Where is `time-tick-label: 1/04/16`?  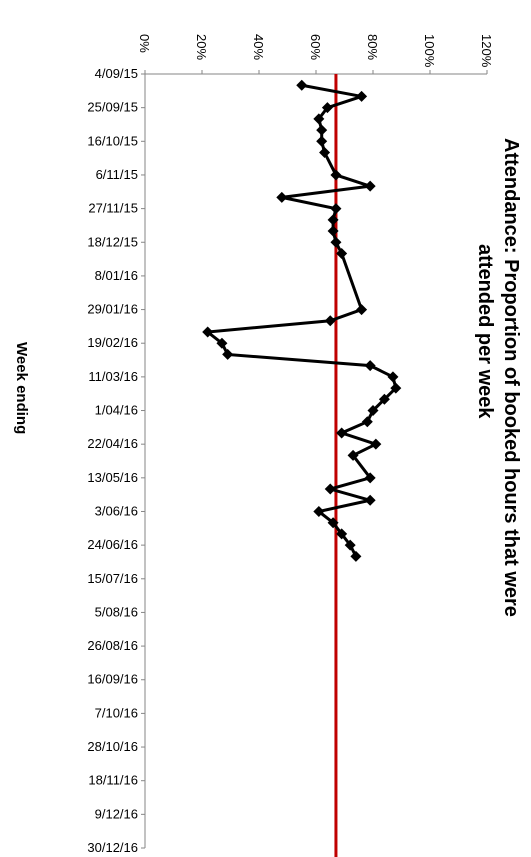
time-tick-label: 1/04/16 is located at coordinates (116, 410).